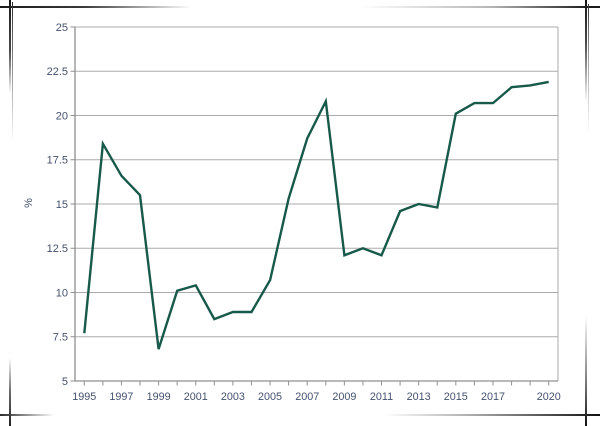 This screenshot has width=600, height=426. Describe the element at coordinates (57, 72) in the screenshot. I see `y-tick-label: 22.5` at that location.